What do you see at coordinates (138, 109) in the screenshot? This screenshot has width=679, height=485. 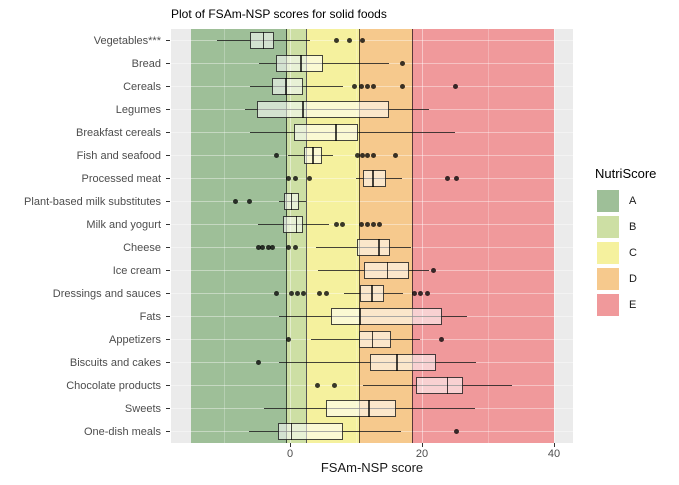 I see `y-axis-label: Legumes` at bounding box center [138, 109].